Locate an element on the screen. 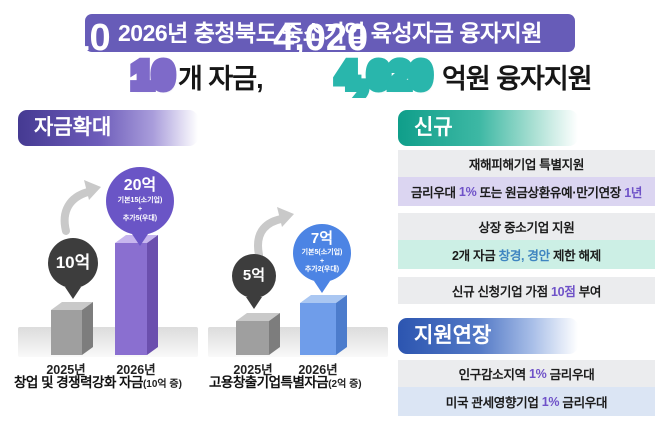 The image size is (660, 436). value-2025: 10억 is located at coordinates (73, 263).